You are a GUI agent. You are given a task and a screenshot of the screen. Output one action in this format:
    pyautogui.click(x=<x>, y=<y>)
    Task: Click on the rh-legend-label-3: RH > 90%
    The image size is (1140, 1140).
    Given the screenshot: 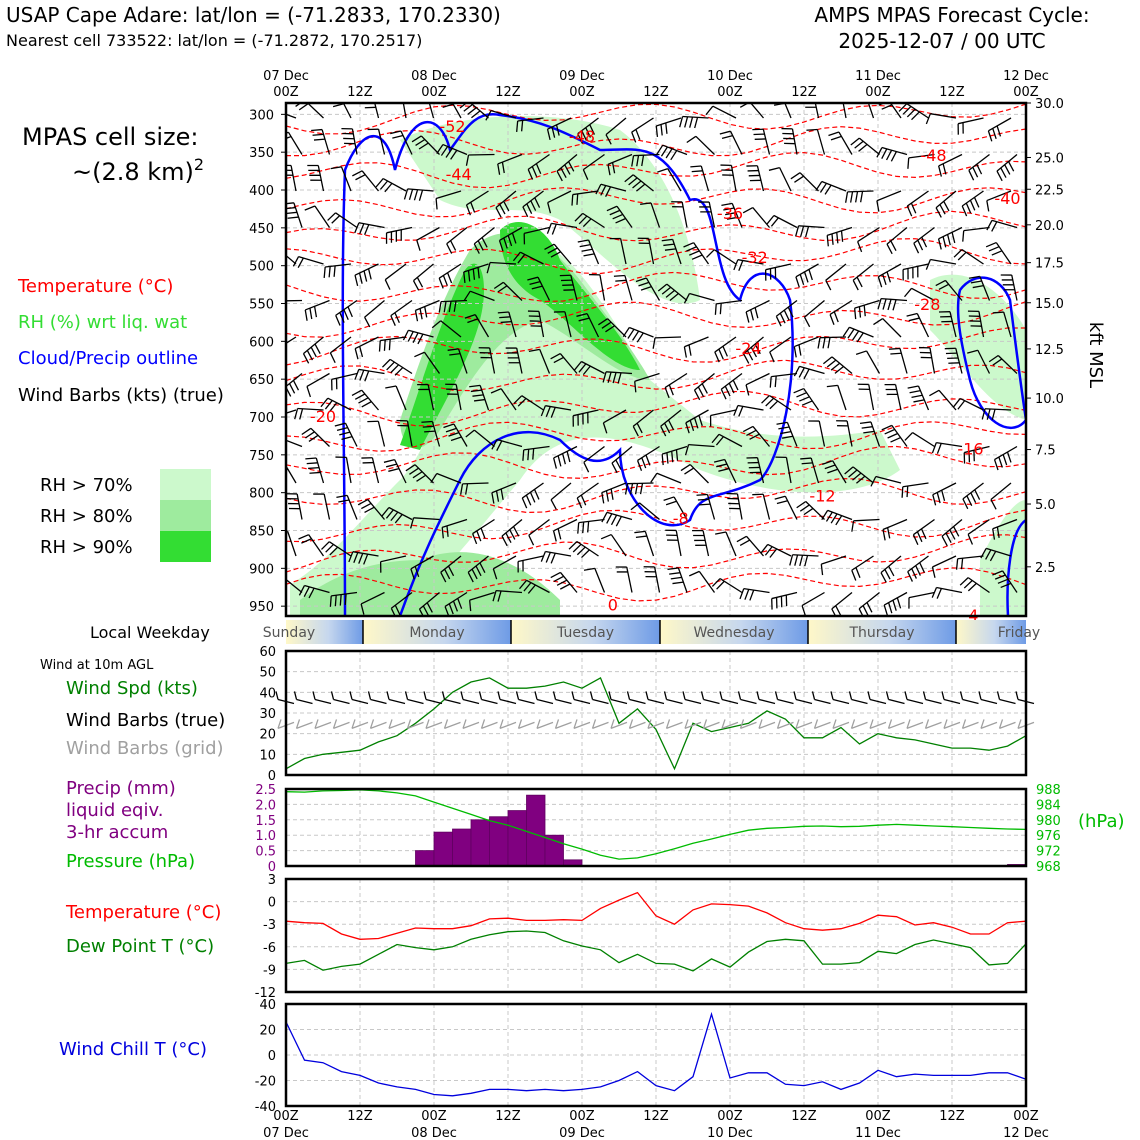 What is the action you would take?
    pyautogui.click(x=86, y=547)
    